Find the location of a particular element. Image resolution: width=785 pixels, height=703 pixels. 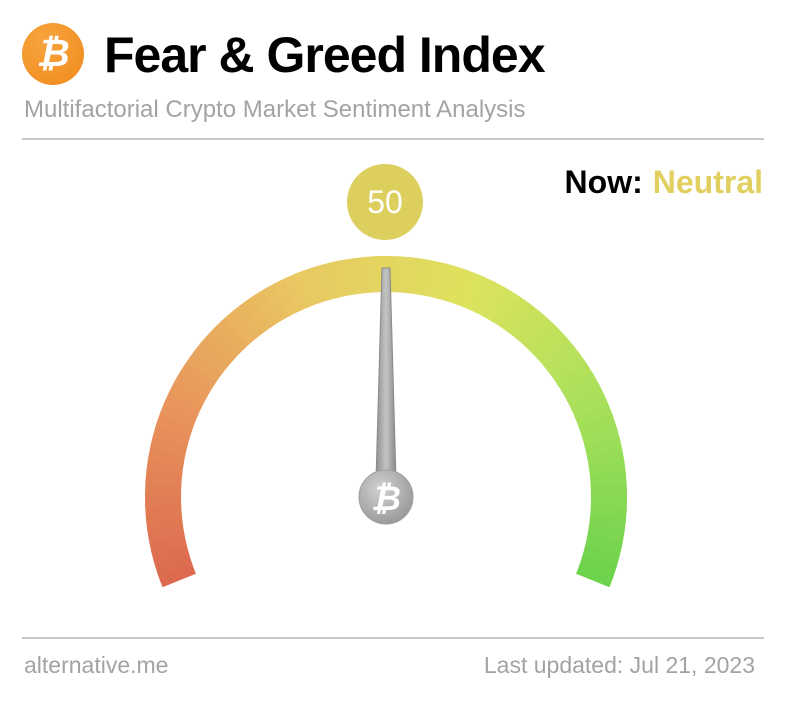

classification-label: Neutral is located at coordinates (707, 182).